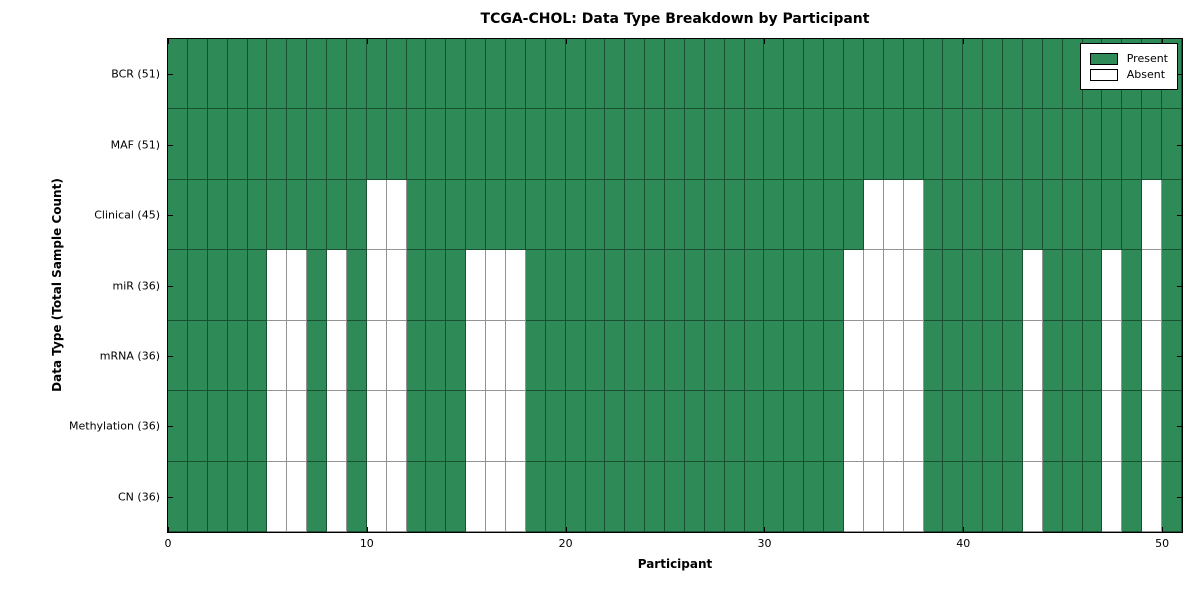 Image resolution: width=1200 pixels, height=600 pixels. What do you see at coordinates (127, 215) in the screenshot?
I see `y-tick-label: Clinical (45)` at bounding box center [127, 215].